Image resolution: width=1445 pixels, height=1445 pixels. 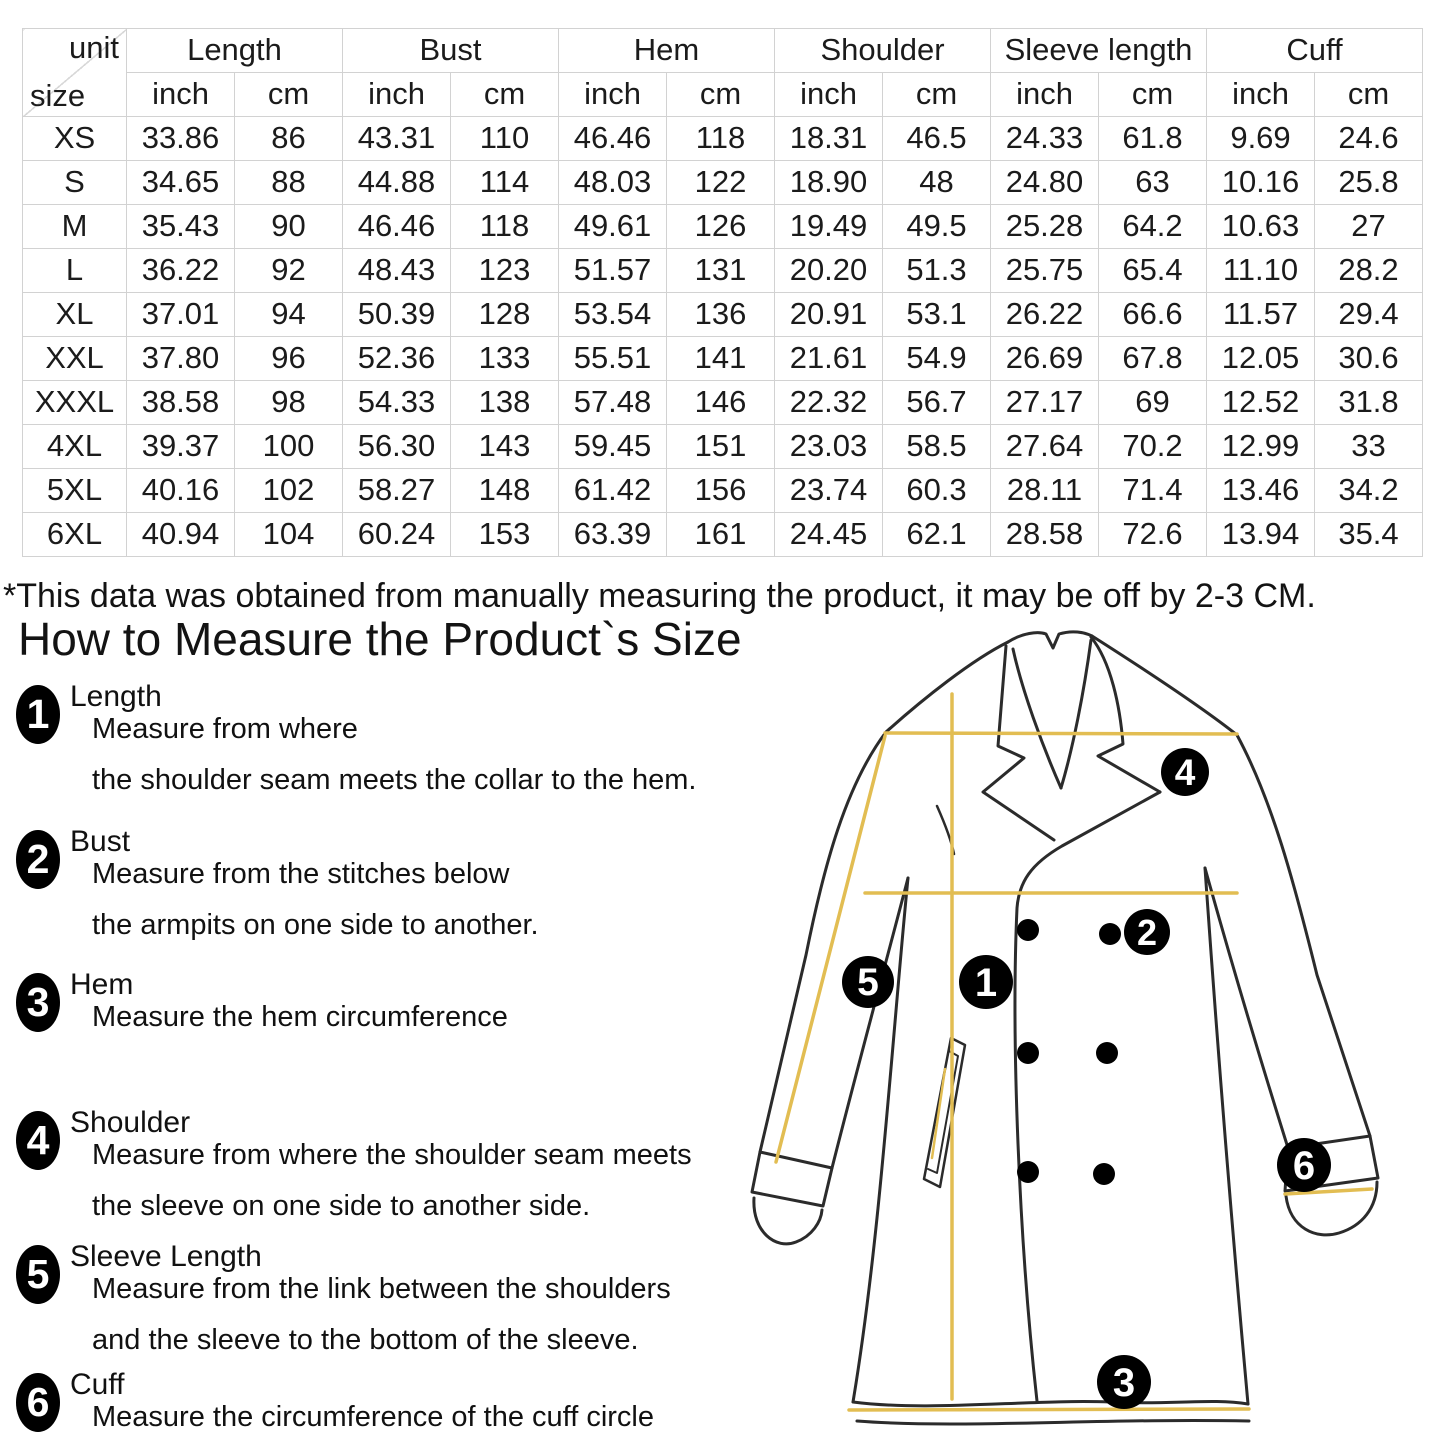 I want to click on button-dot, so click(x=1028, y=930).